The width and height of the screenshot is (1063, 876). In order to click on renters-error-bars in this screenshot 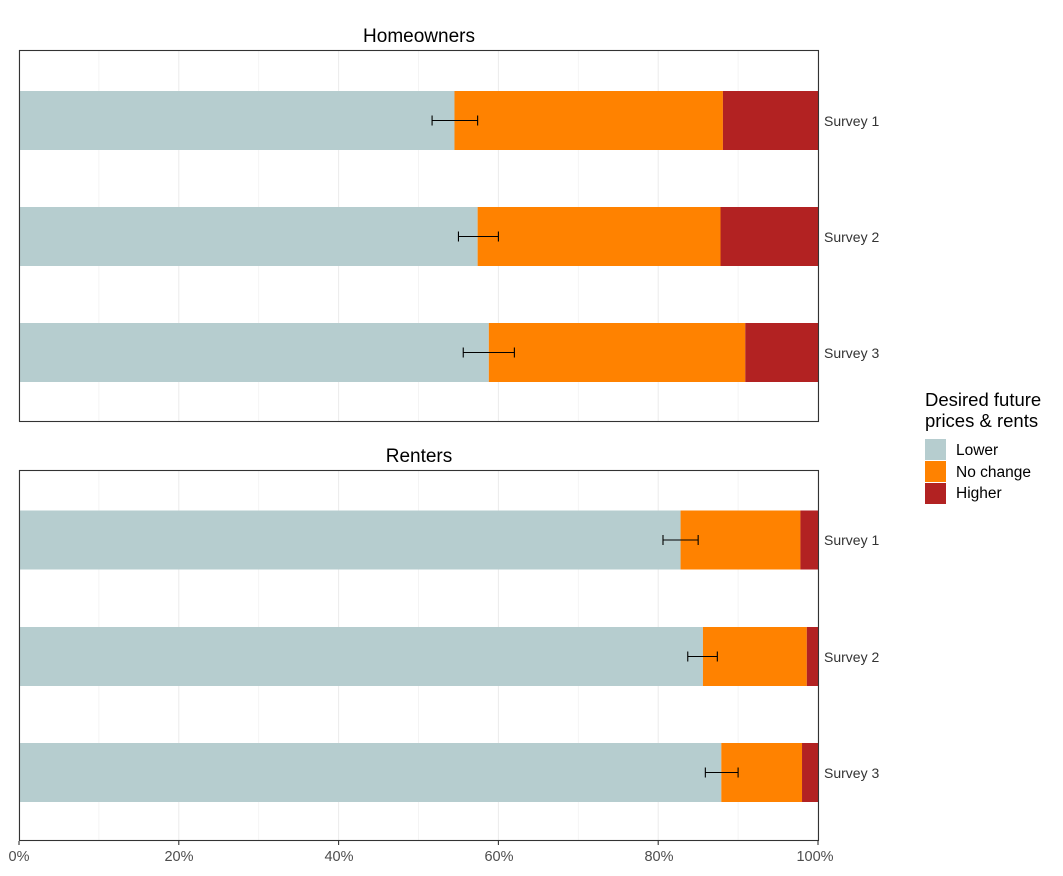, I will do `click(700, 656)`.